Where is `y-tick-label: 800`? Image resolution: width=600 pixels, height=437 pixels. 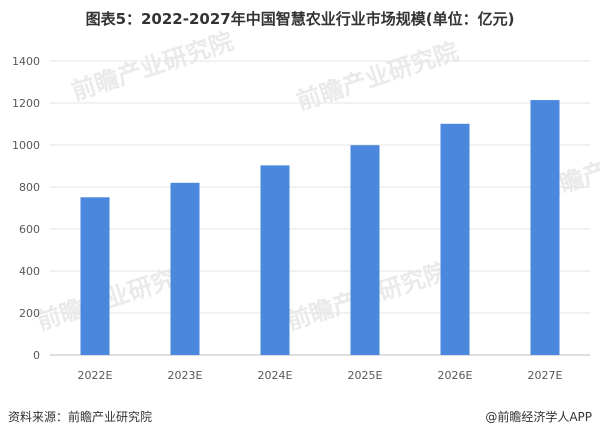
y-tick-label: 800 is located at coordinates (29, 187).